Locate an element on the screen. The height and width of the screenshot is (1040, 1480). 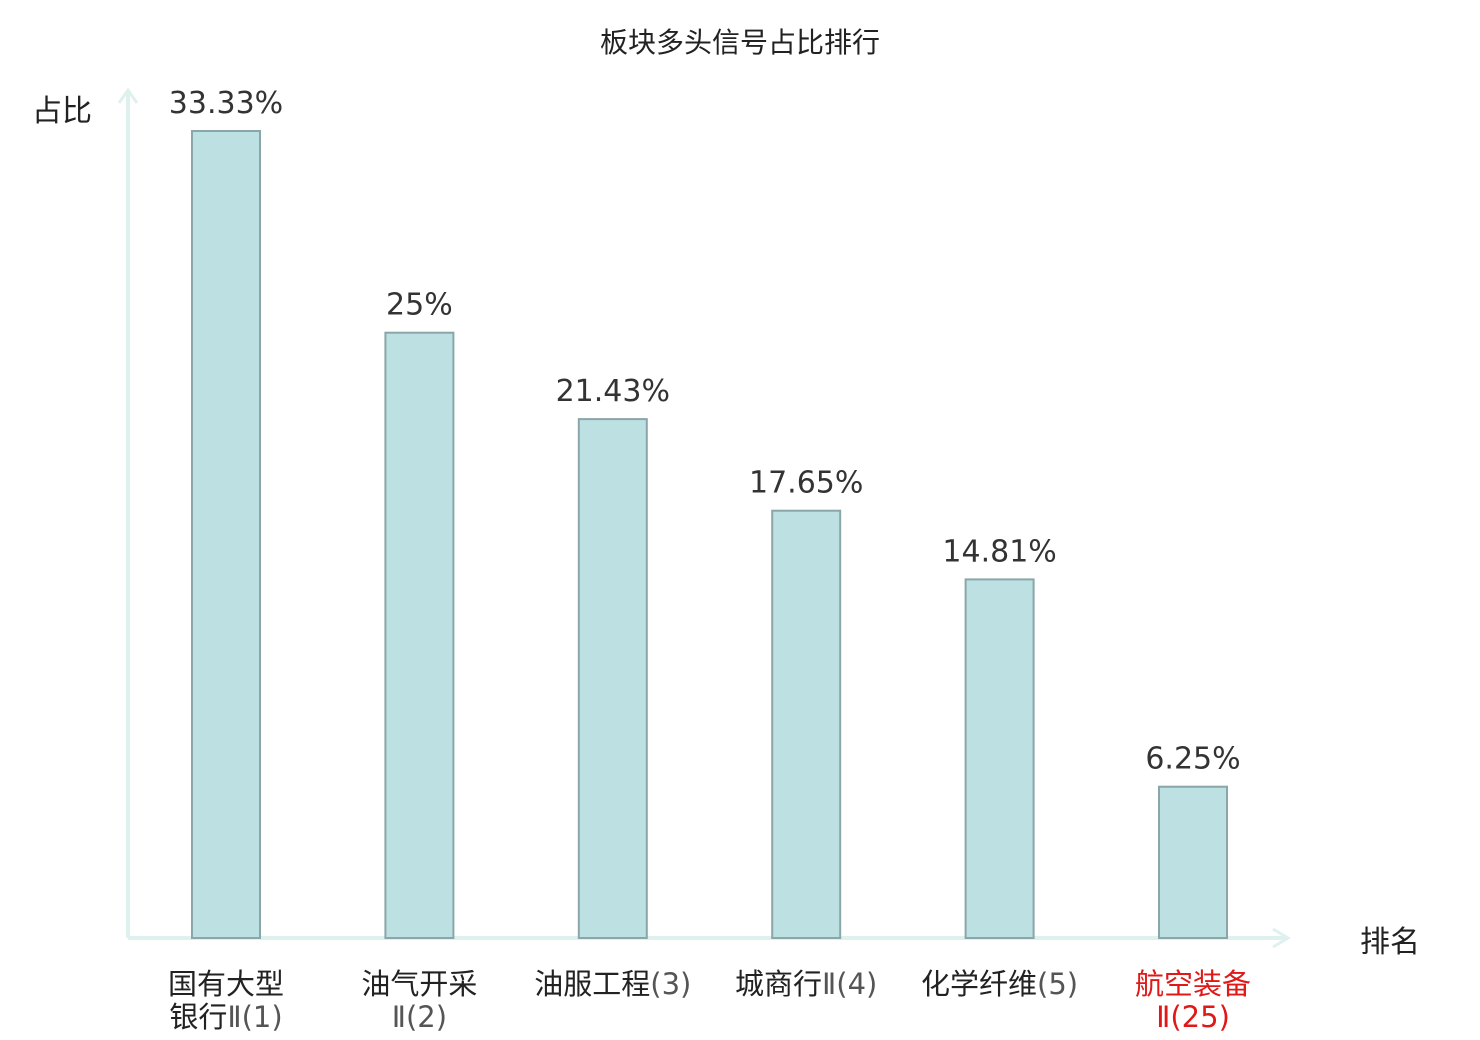
data-label: 25% is located at coordinates (419, 305).